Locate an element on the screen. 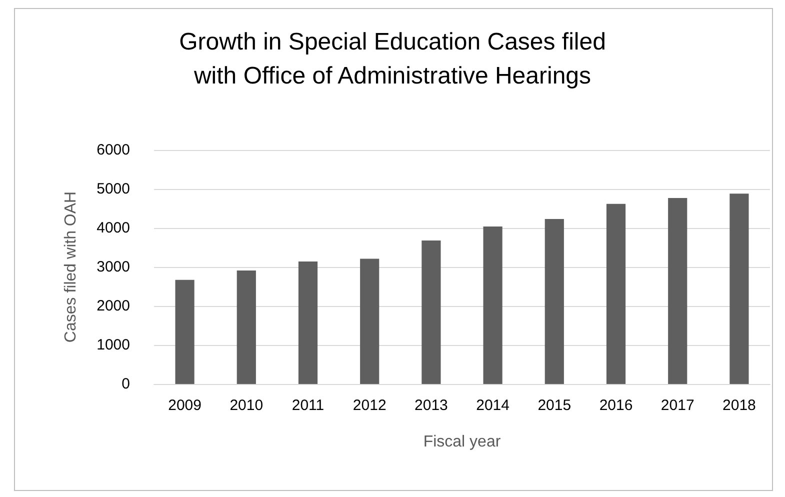 This screenshot has width=785, height=497. x-axis-title: Fiscal year is located at coordinates (462, 442).